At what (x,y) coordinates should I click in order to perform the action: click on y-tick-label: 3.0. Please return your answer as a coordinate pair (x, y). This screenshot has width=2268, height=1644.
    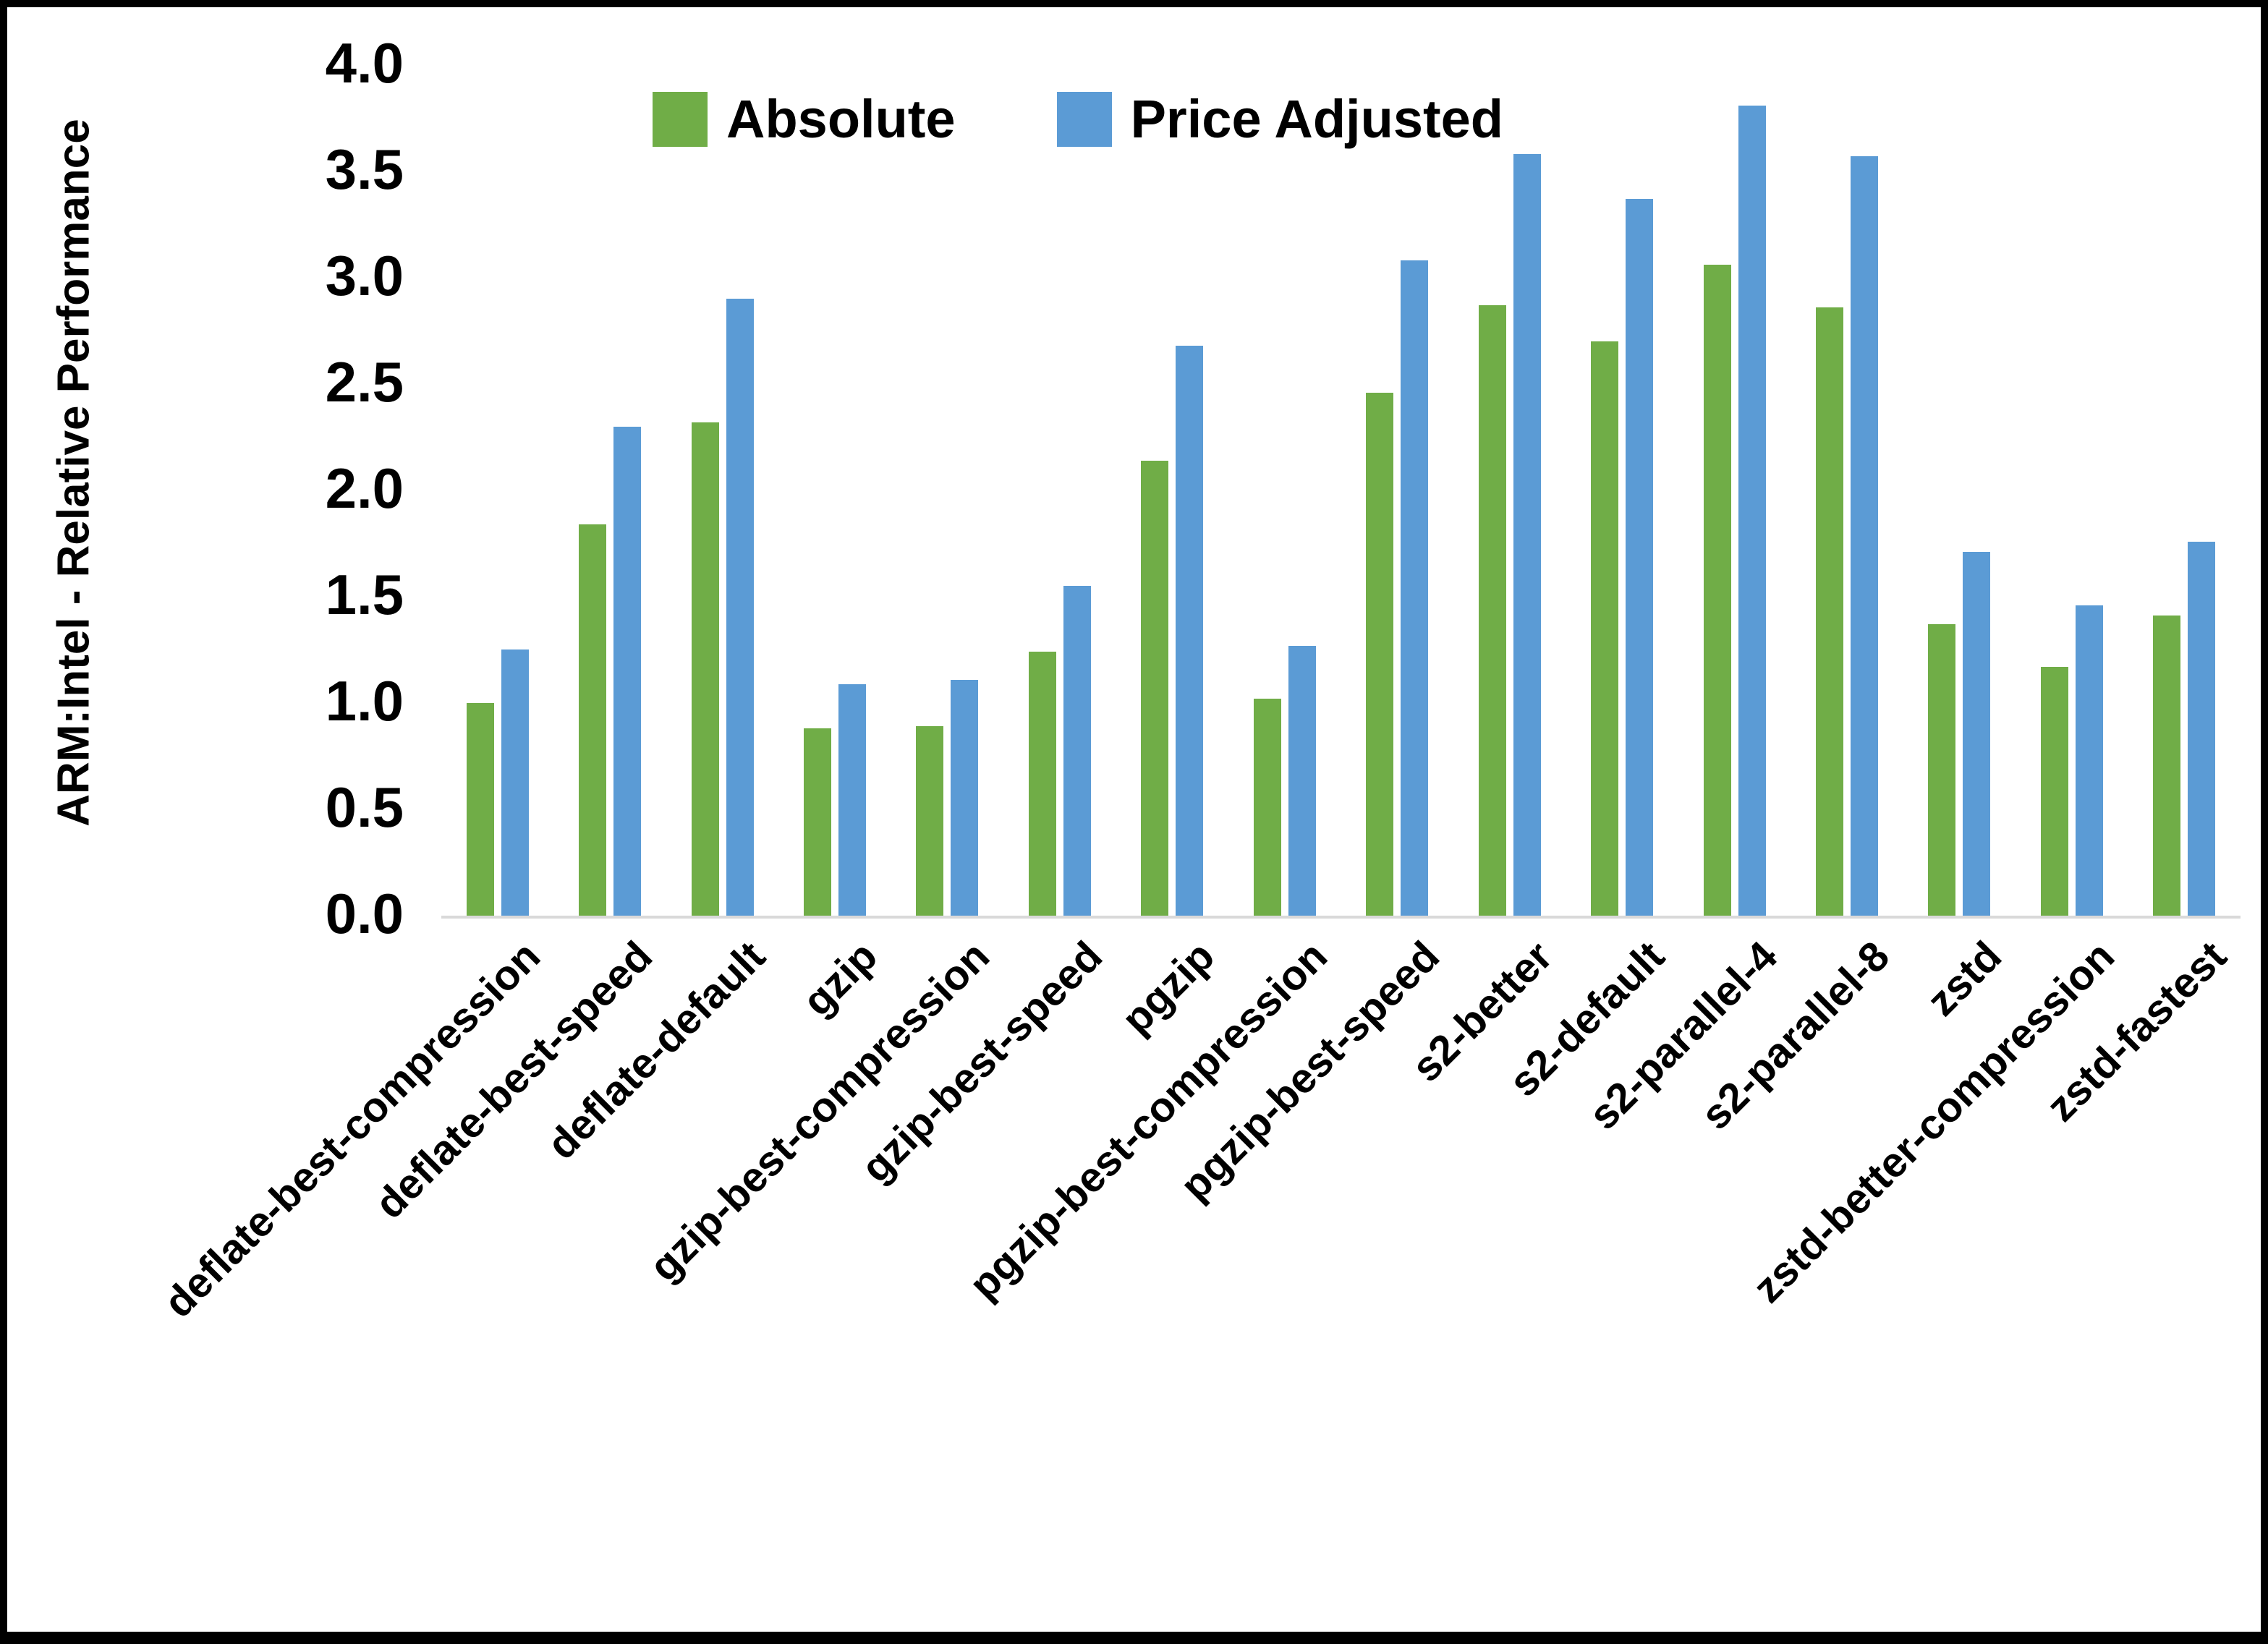
    Looking at the image, I should click on (364, 275).